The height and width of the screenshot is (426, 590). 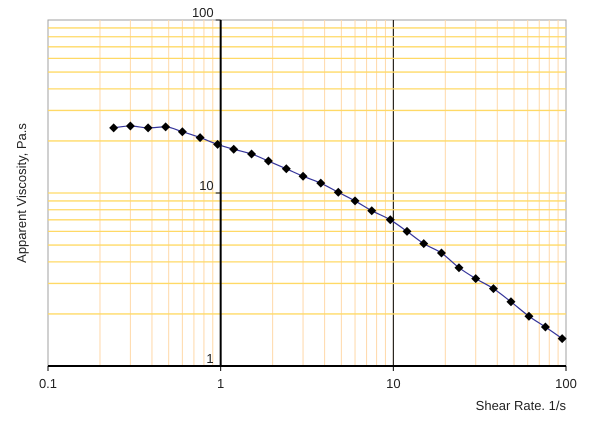 I want to click on x-axis-title: Shear Rate. 1/s, so click(x=521, y=405).